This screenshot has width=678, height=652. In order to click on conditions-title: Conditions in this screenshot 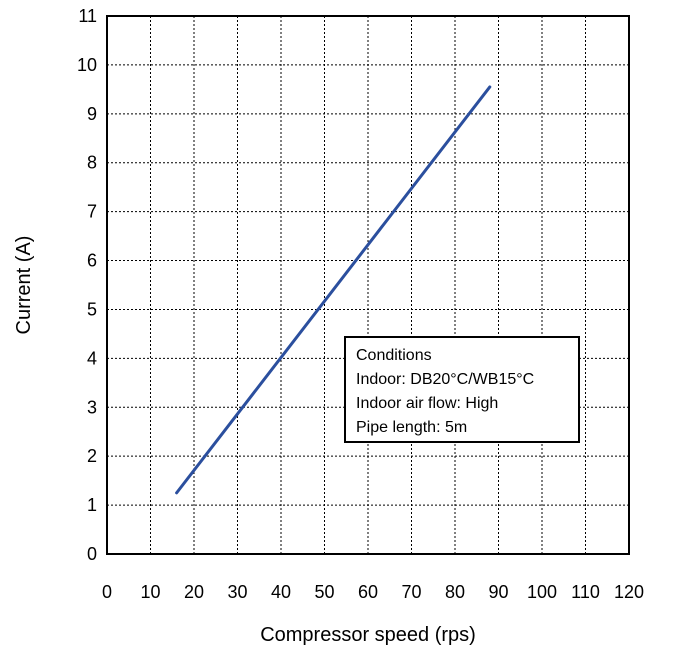, I will do `click(394, 355)`.